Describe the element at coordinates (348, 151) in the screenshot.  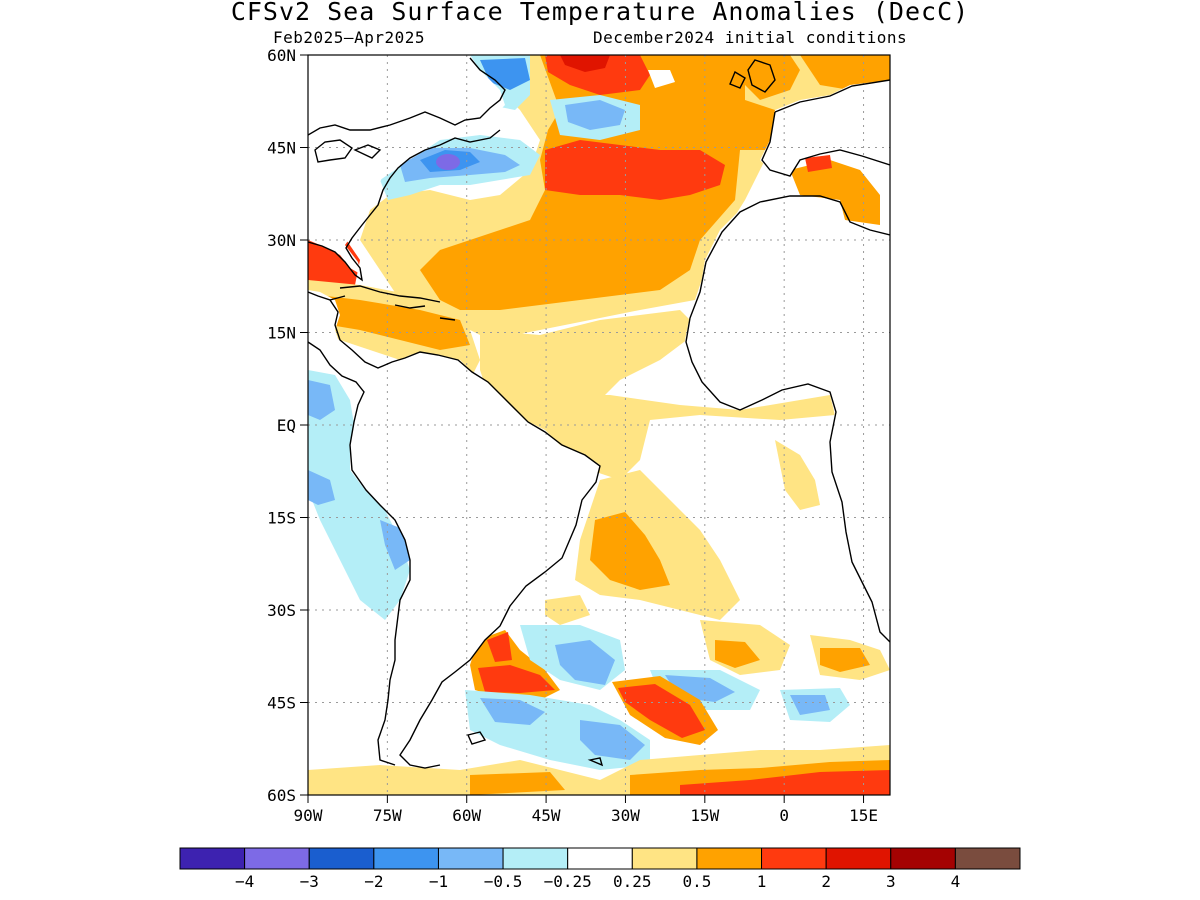
I see `coast-great-lakes` at that location.